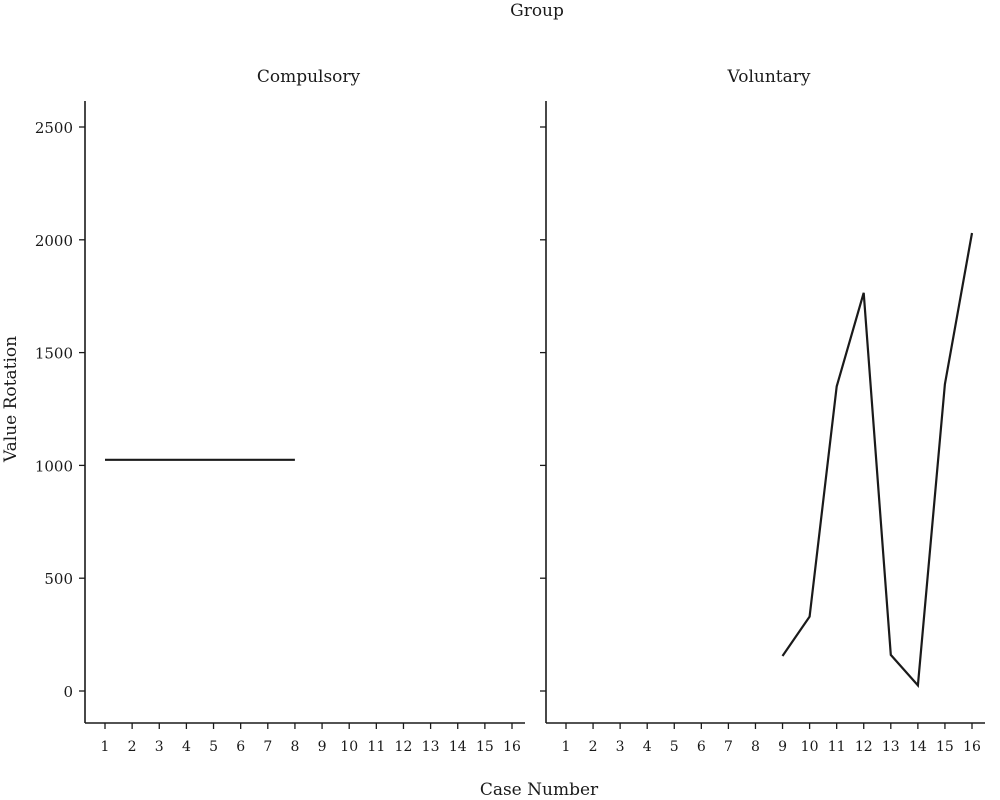 The height and width of the screenshot is (800, 1000). Describe the element at coordinates (539, 790) in the screenshot. I see `x-axis-label: Case Number` at that location.